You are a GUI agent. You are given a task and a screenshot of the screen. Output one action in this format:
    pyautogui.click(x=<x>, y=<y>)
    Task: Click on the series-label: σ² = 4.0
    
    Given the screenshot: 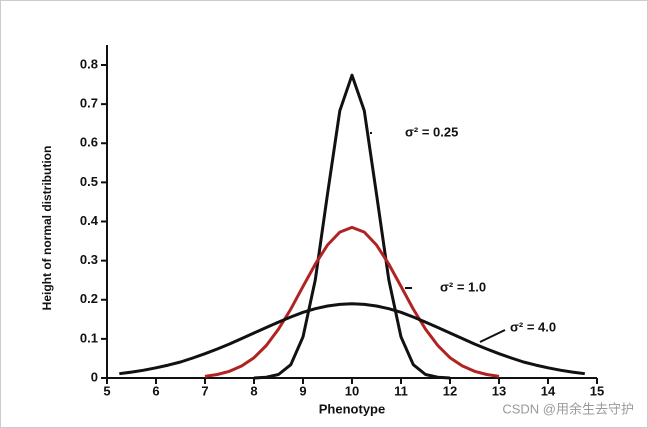 What is the action you would take?
    pyautogui.click(x=533, y=326)
    